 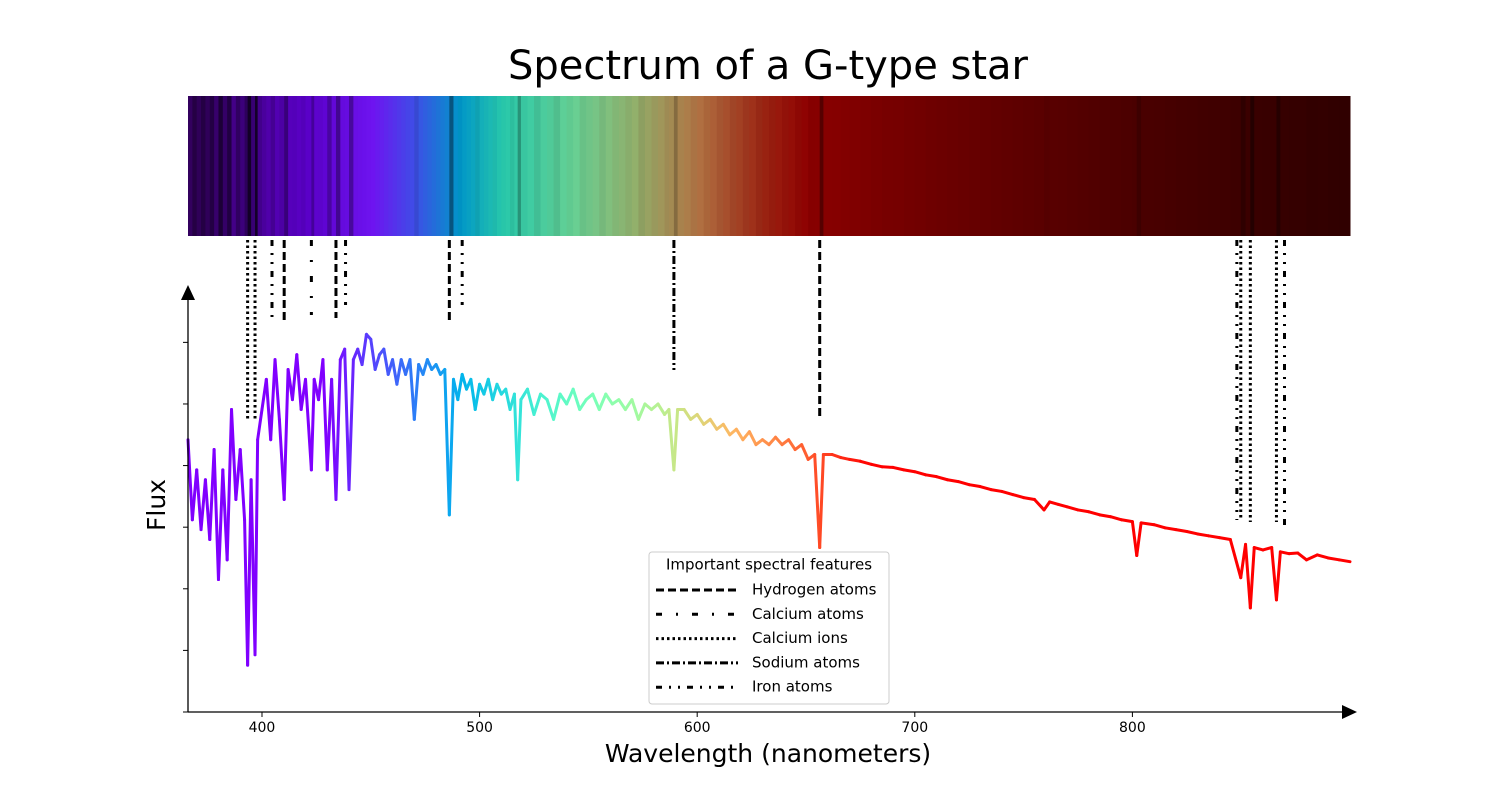 I want to click on x-tick-label: 700, so click(x=914, y=728).